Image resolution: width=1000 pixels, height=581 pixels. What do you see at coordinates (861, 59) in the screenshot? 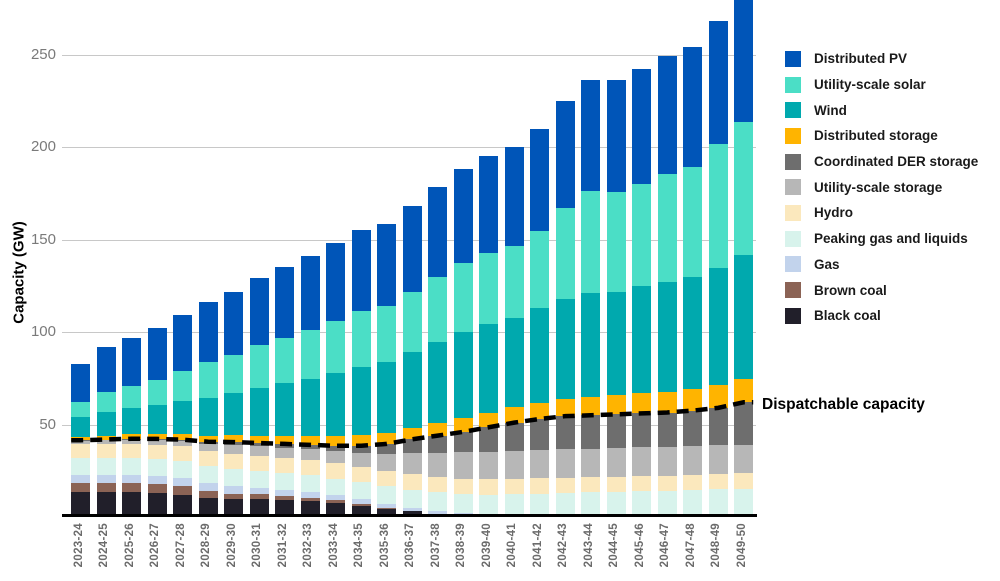
I see `legend-label: Distributed PV` at bounding box center [861, 59].